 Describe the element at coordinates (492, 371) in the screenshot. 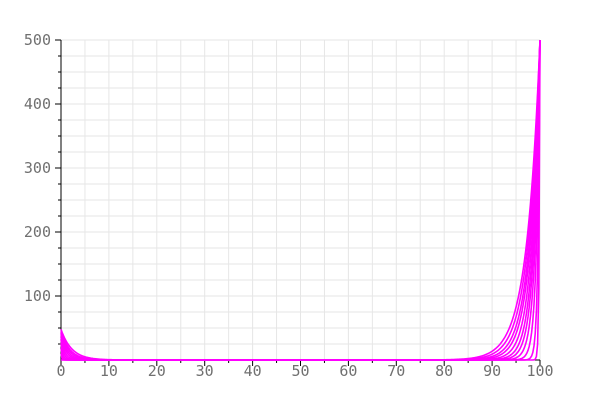

I see `x-tick-label: 90` at that location.